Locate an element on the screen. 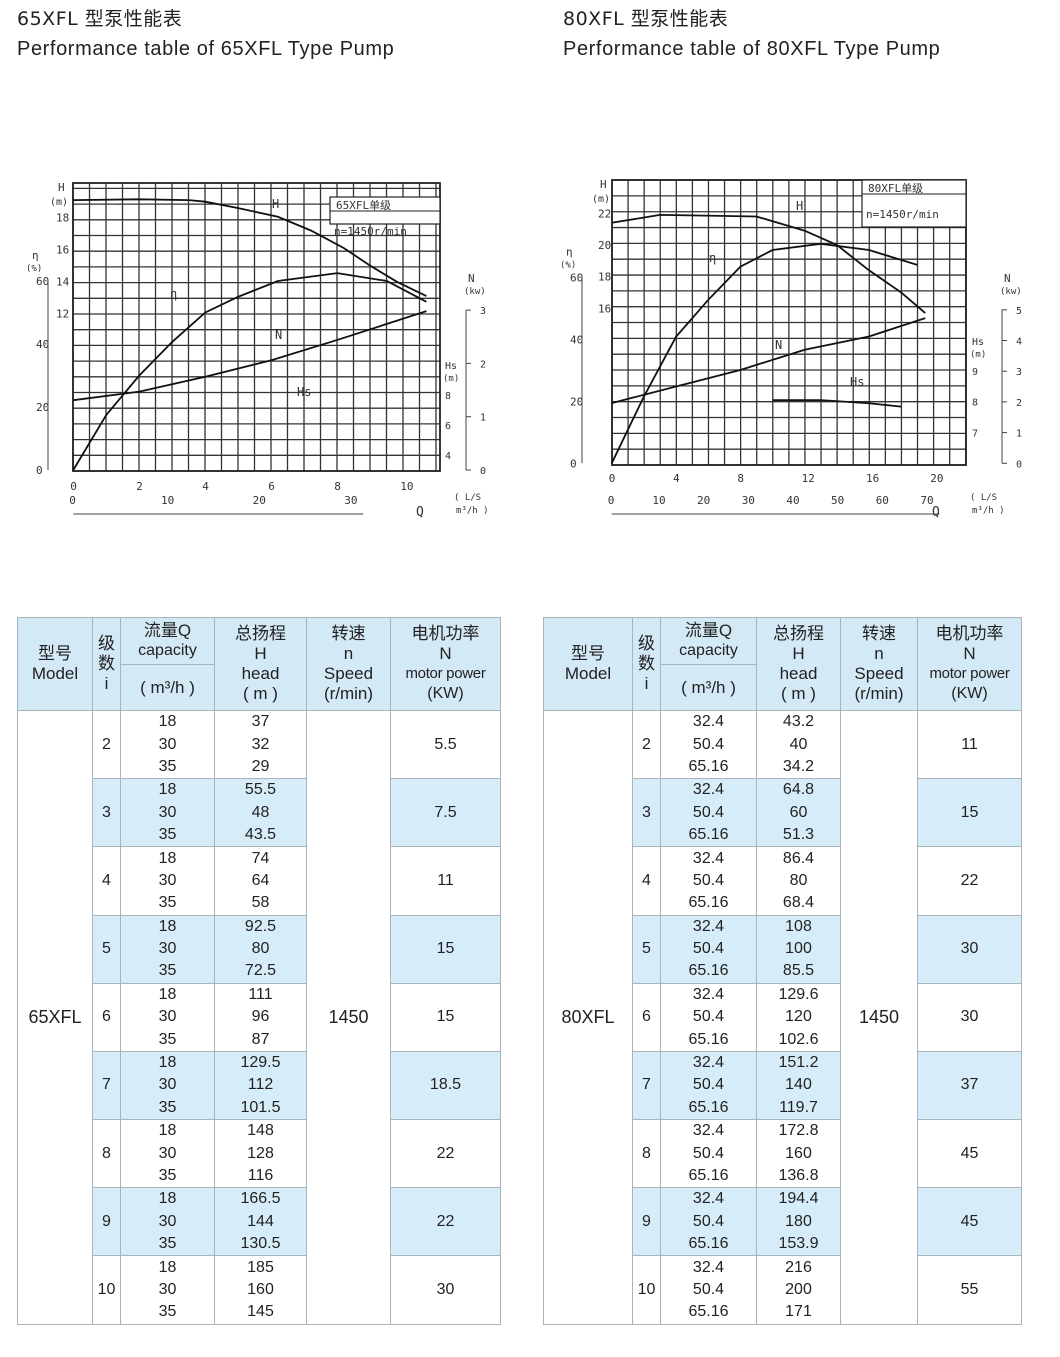  power-cell: 22 is located at coordinates (445, 1222).